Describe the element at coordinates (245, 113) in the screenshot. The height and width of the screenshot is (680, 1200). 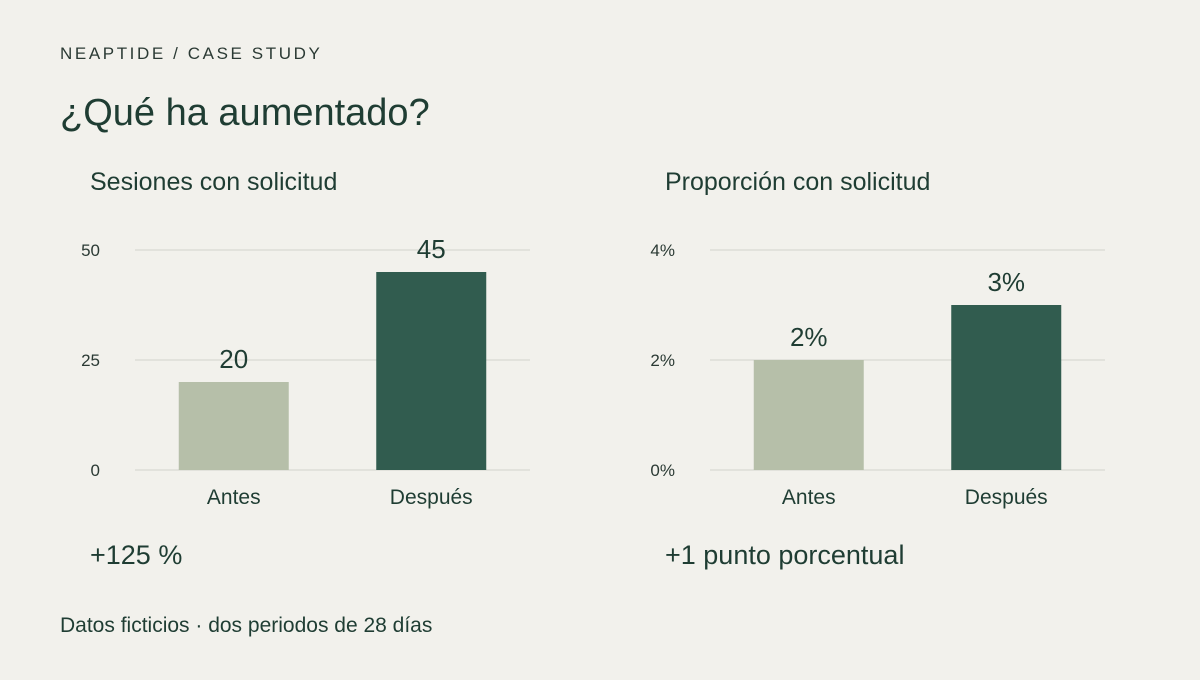
I see `page-title: ¿Qué ha aumentado?` at that location.